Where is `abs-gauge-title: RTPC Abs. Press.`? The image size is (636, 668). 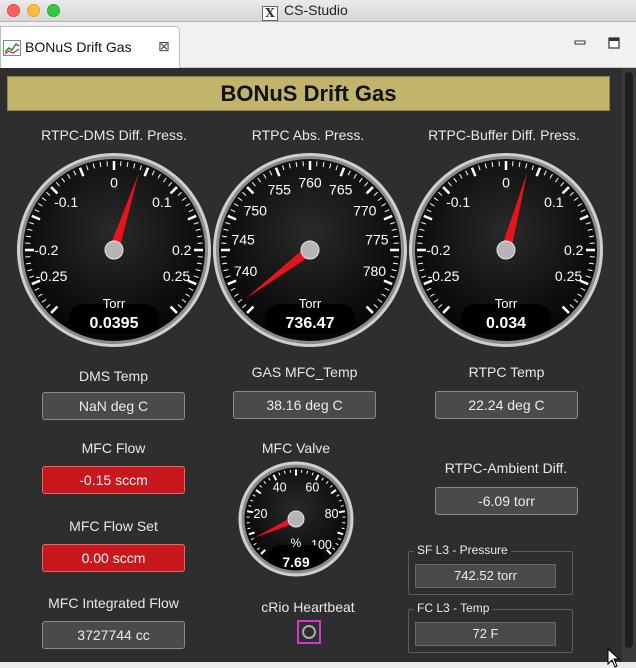
abs-gauge-title: RTPC Abs. Press. is located at coordinates (308, 135).